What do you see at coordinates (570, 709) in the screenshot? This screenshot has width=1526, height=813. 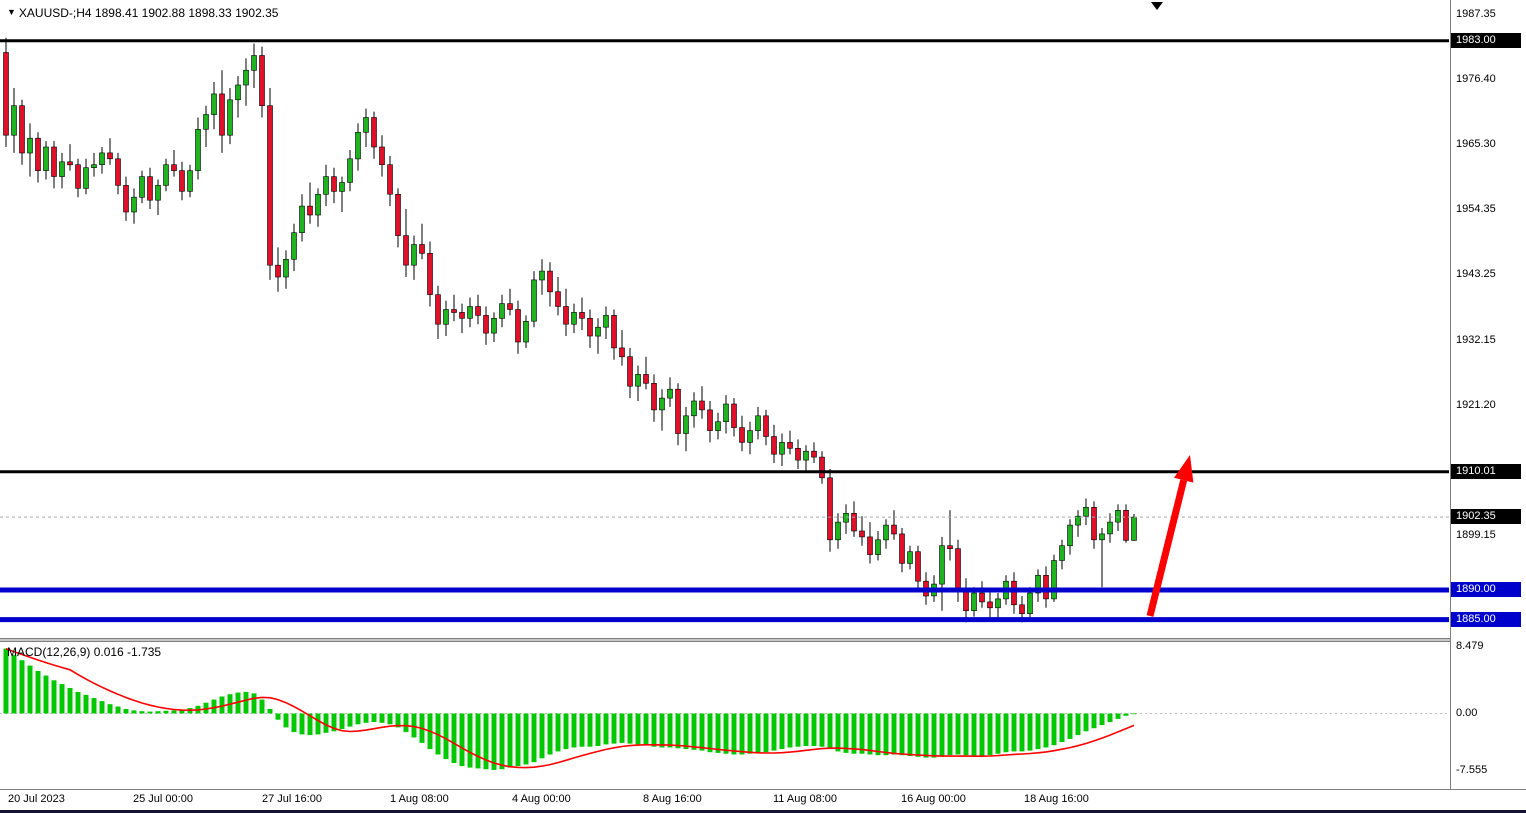 I see `macd-histogram` at bounding box center [570, 709].